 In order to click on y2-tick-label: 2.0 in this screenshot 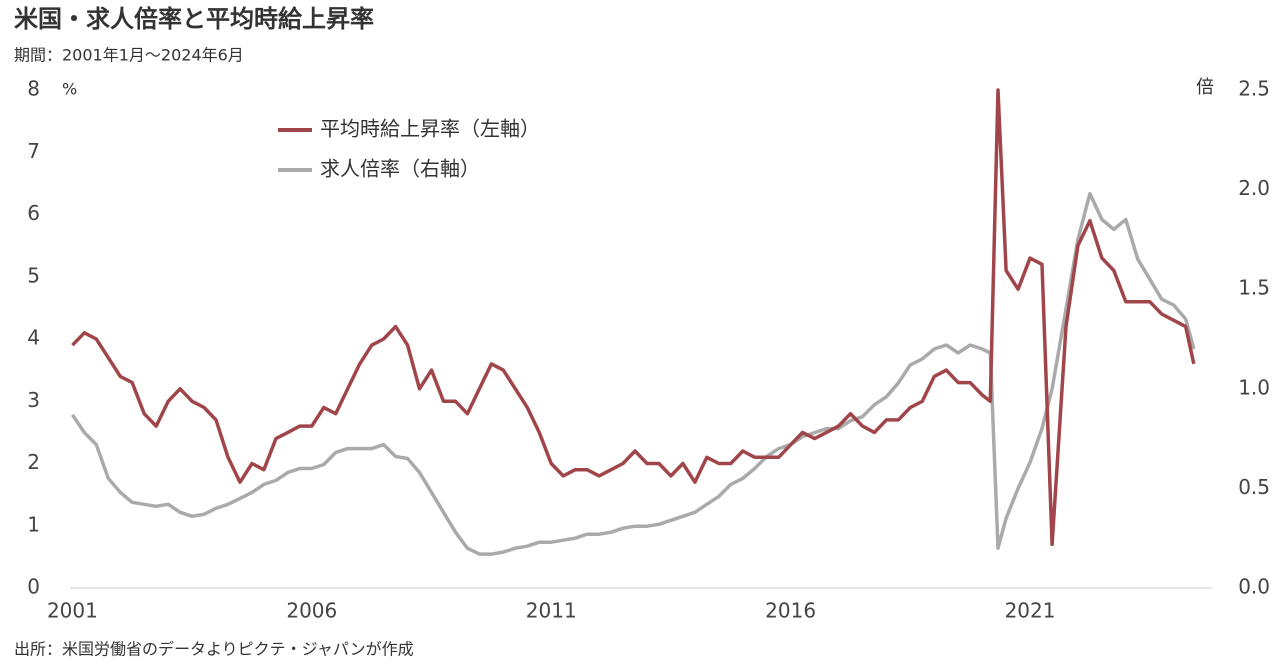, I will do `click(1254, 188)`.